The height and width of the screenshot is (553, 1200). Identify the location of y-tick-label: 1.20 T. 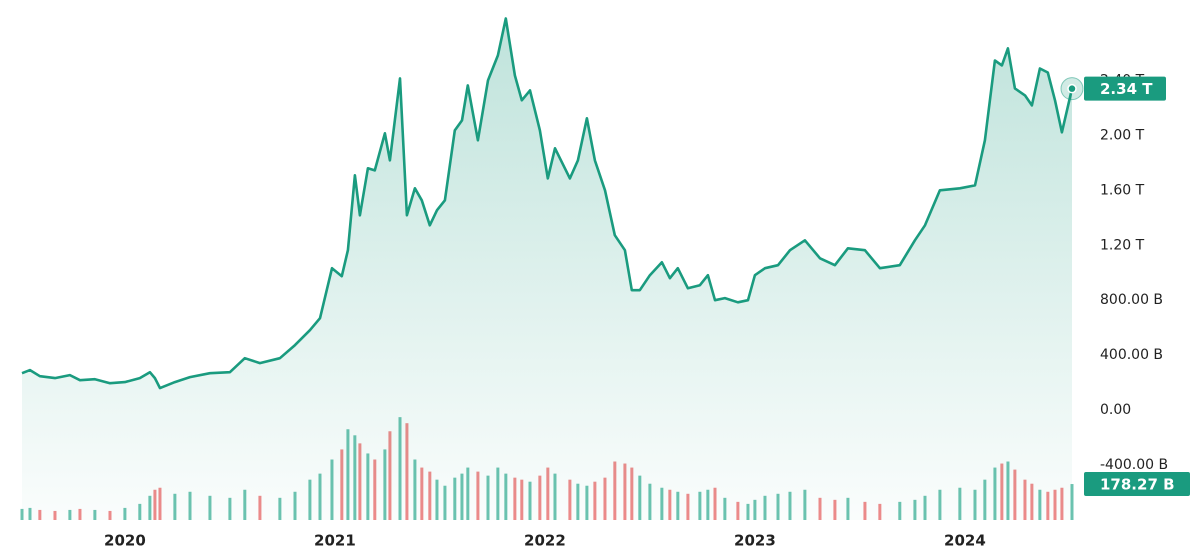
(1122, 245).